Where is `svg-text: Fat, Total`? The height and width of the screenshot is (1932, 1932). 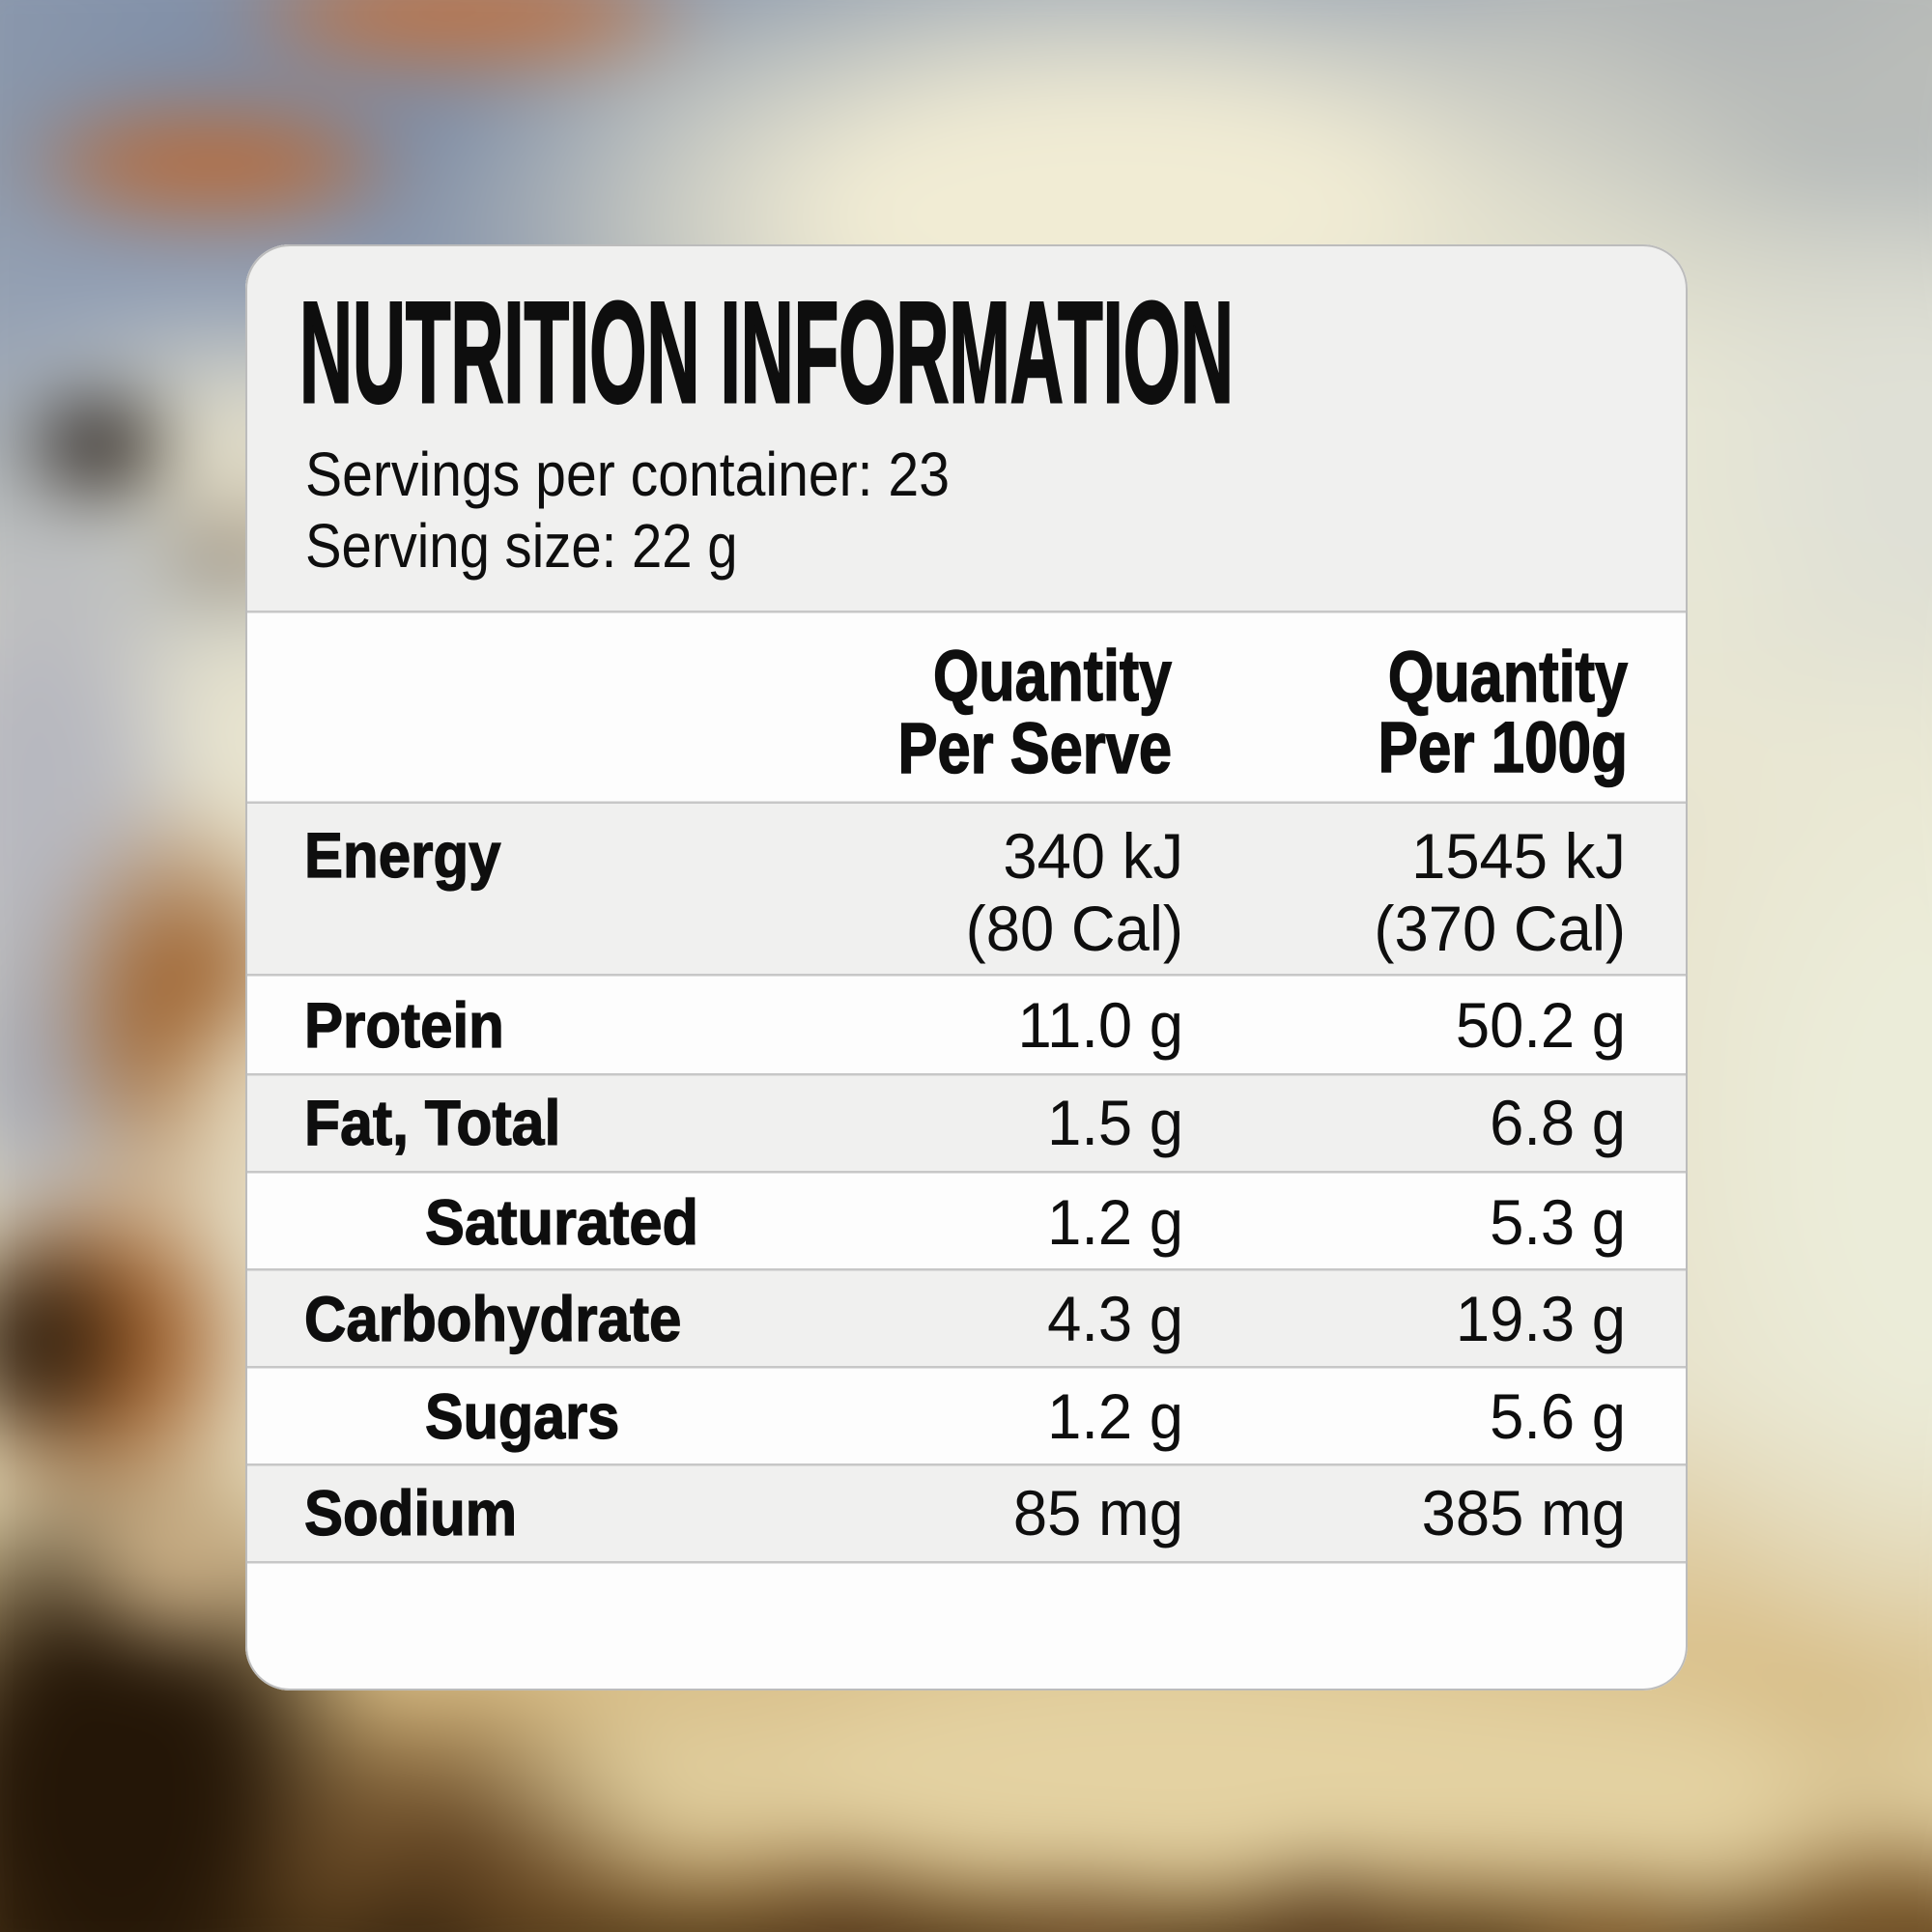
svg-text: Fat, Total is located at coordinates (432, 1124).